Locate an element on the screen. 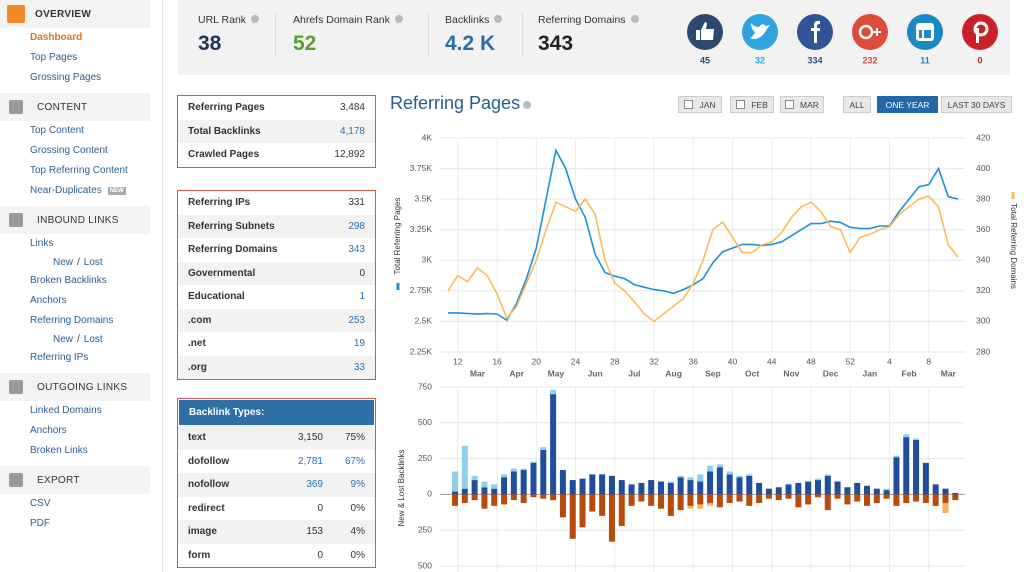 The height and width of the screenshot is (572, 1024). row-count: 2,781 is located at coordinates (310, 461).